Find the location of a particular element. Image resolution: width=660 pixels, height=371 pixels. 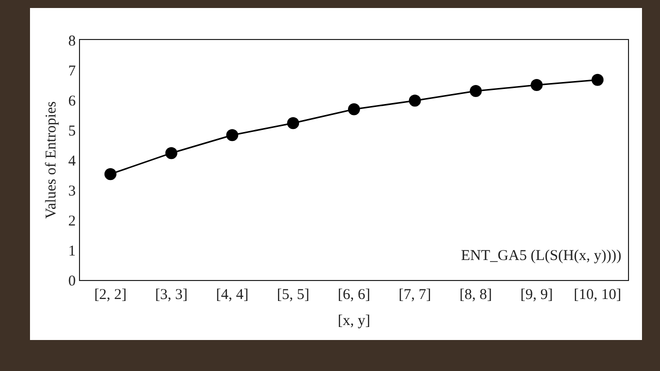

x-tick-label: [7, 7] is located at coordinates (415, 295).